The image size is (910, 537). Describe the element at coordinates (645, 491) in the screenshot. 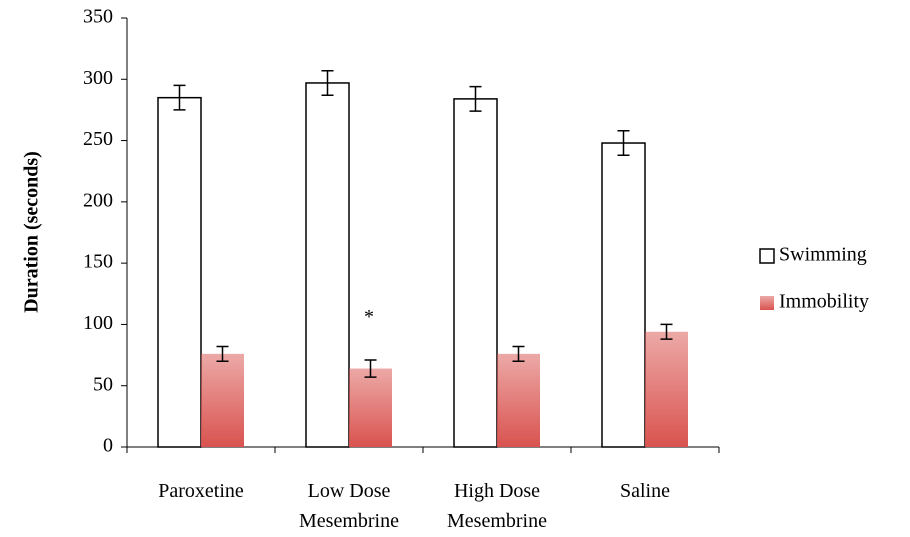

I see `x-tick-label: Saline` at that location.